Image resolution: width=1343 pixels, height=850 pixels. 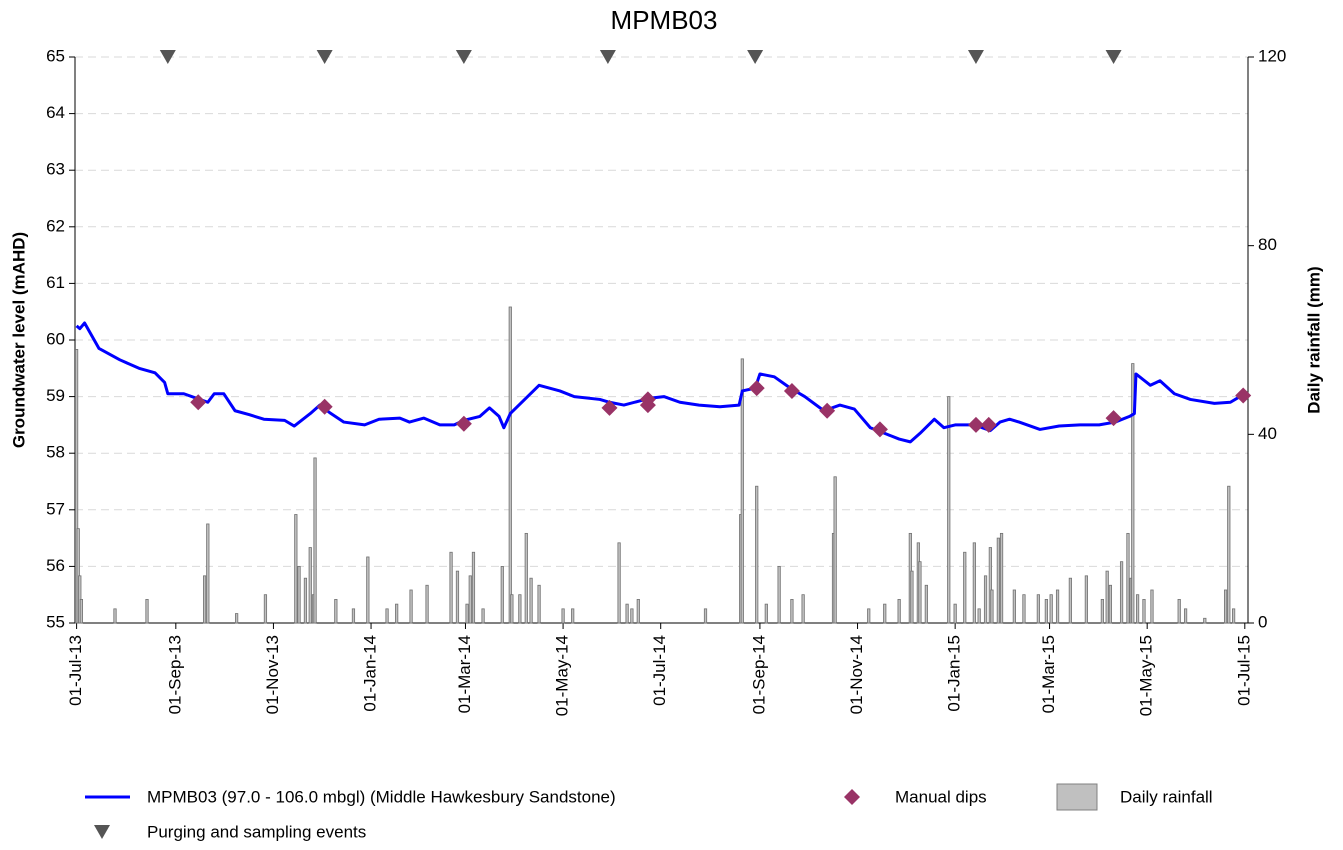 What do you see at coordinates (1267, 433) in the screenshot?
I see `y2-tick-label: 40` at bounding box center [1267, 433].